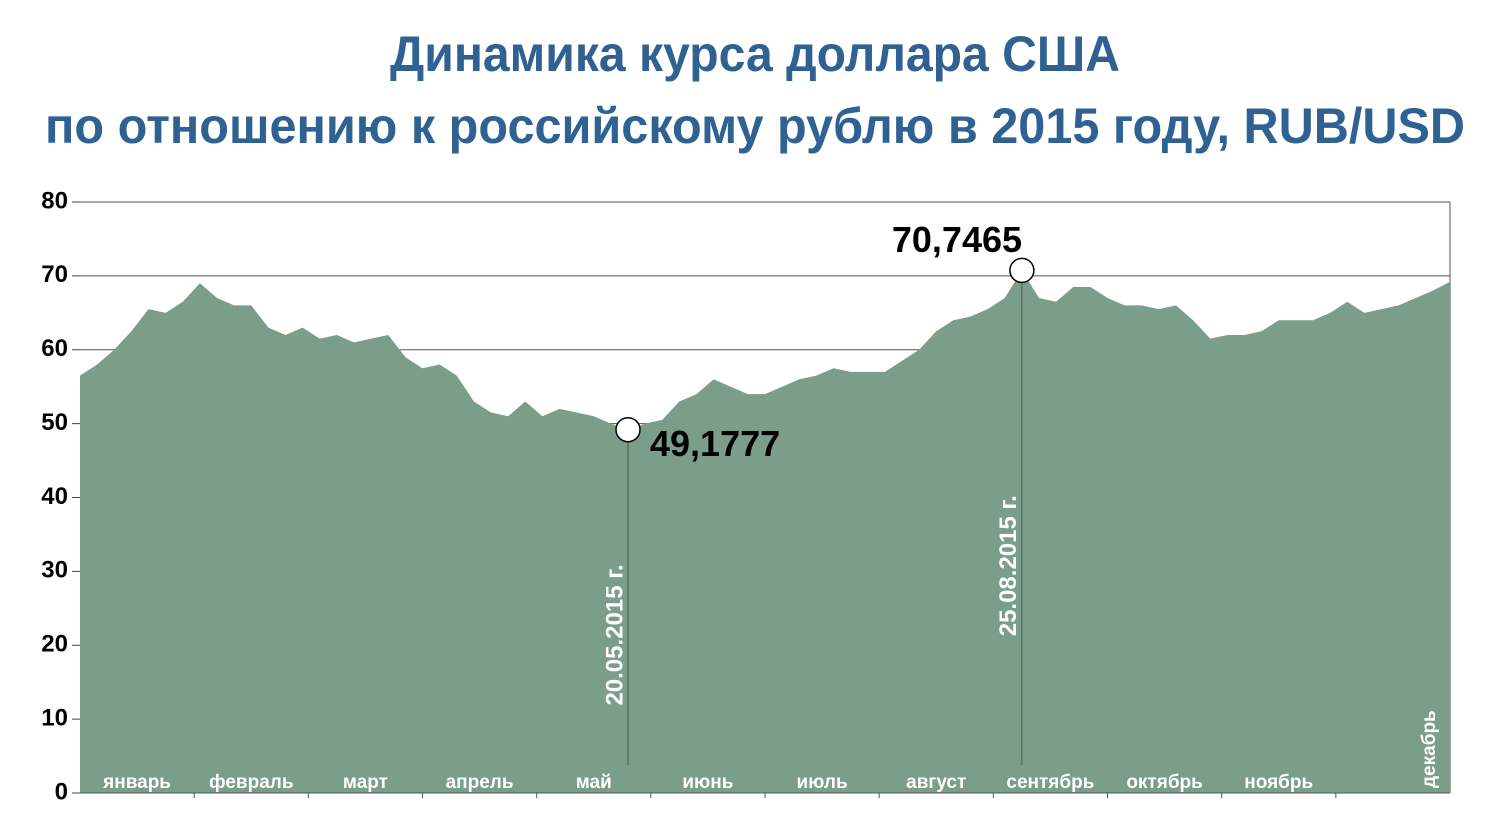  What do you see at coordinates (54, 644) in the screenshot?
I see `y-tick-label: 20` at bounding box center [54, 644].